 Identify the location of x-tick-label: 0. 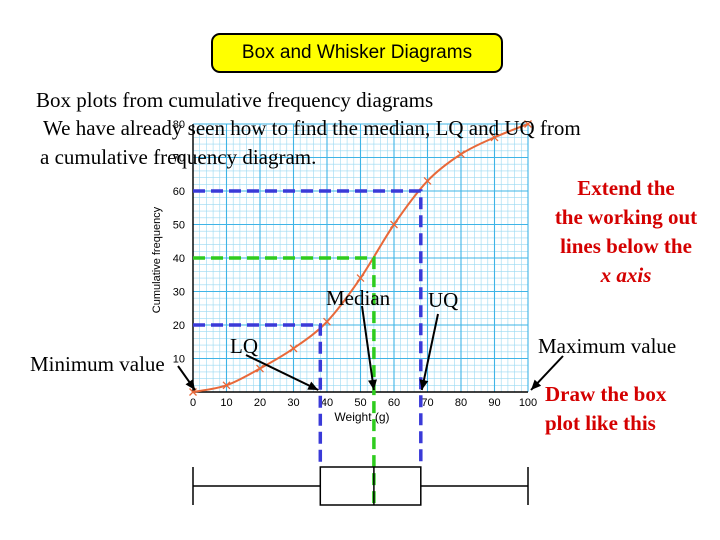
(193, 403).